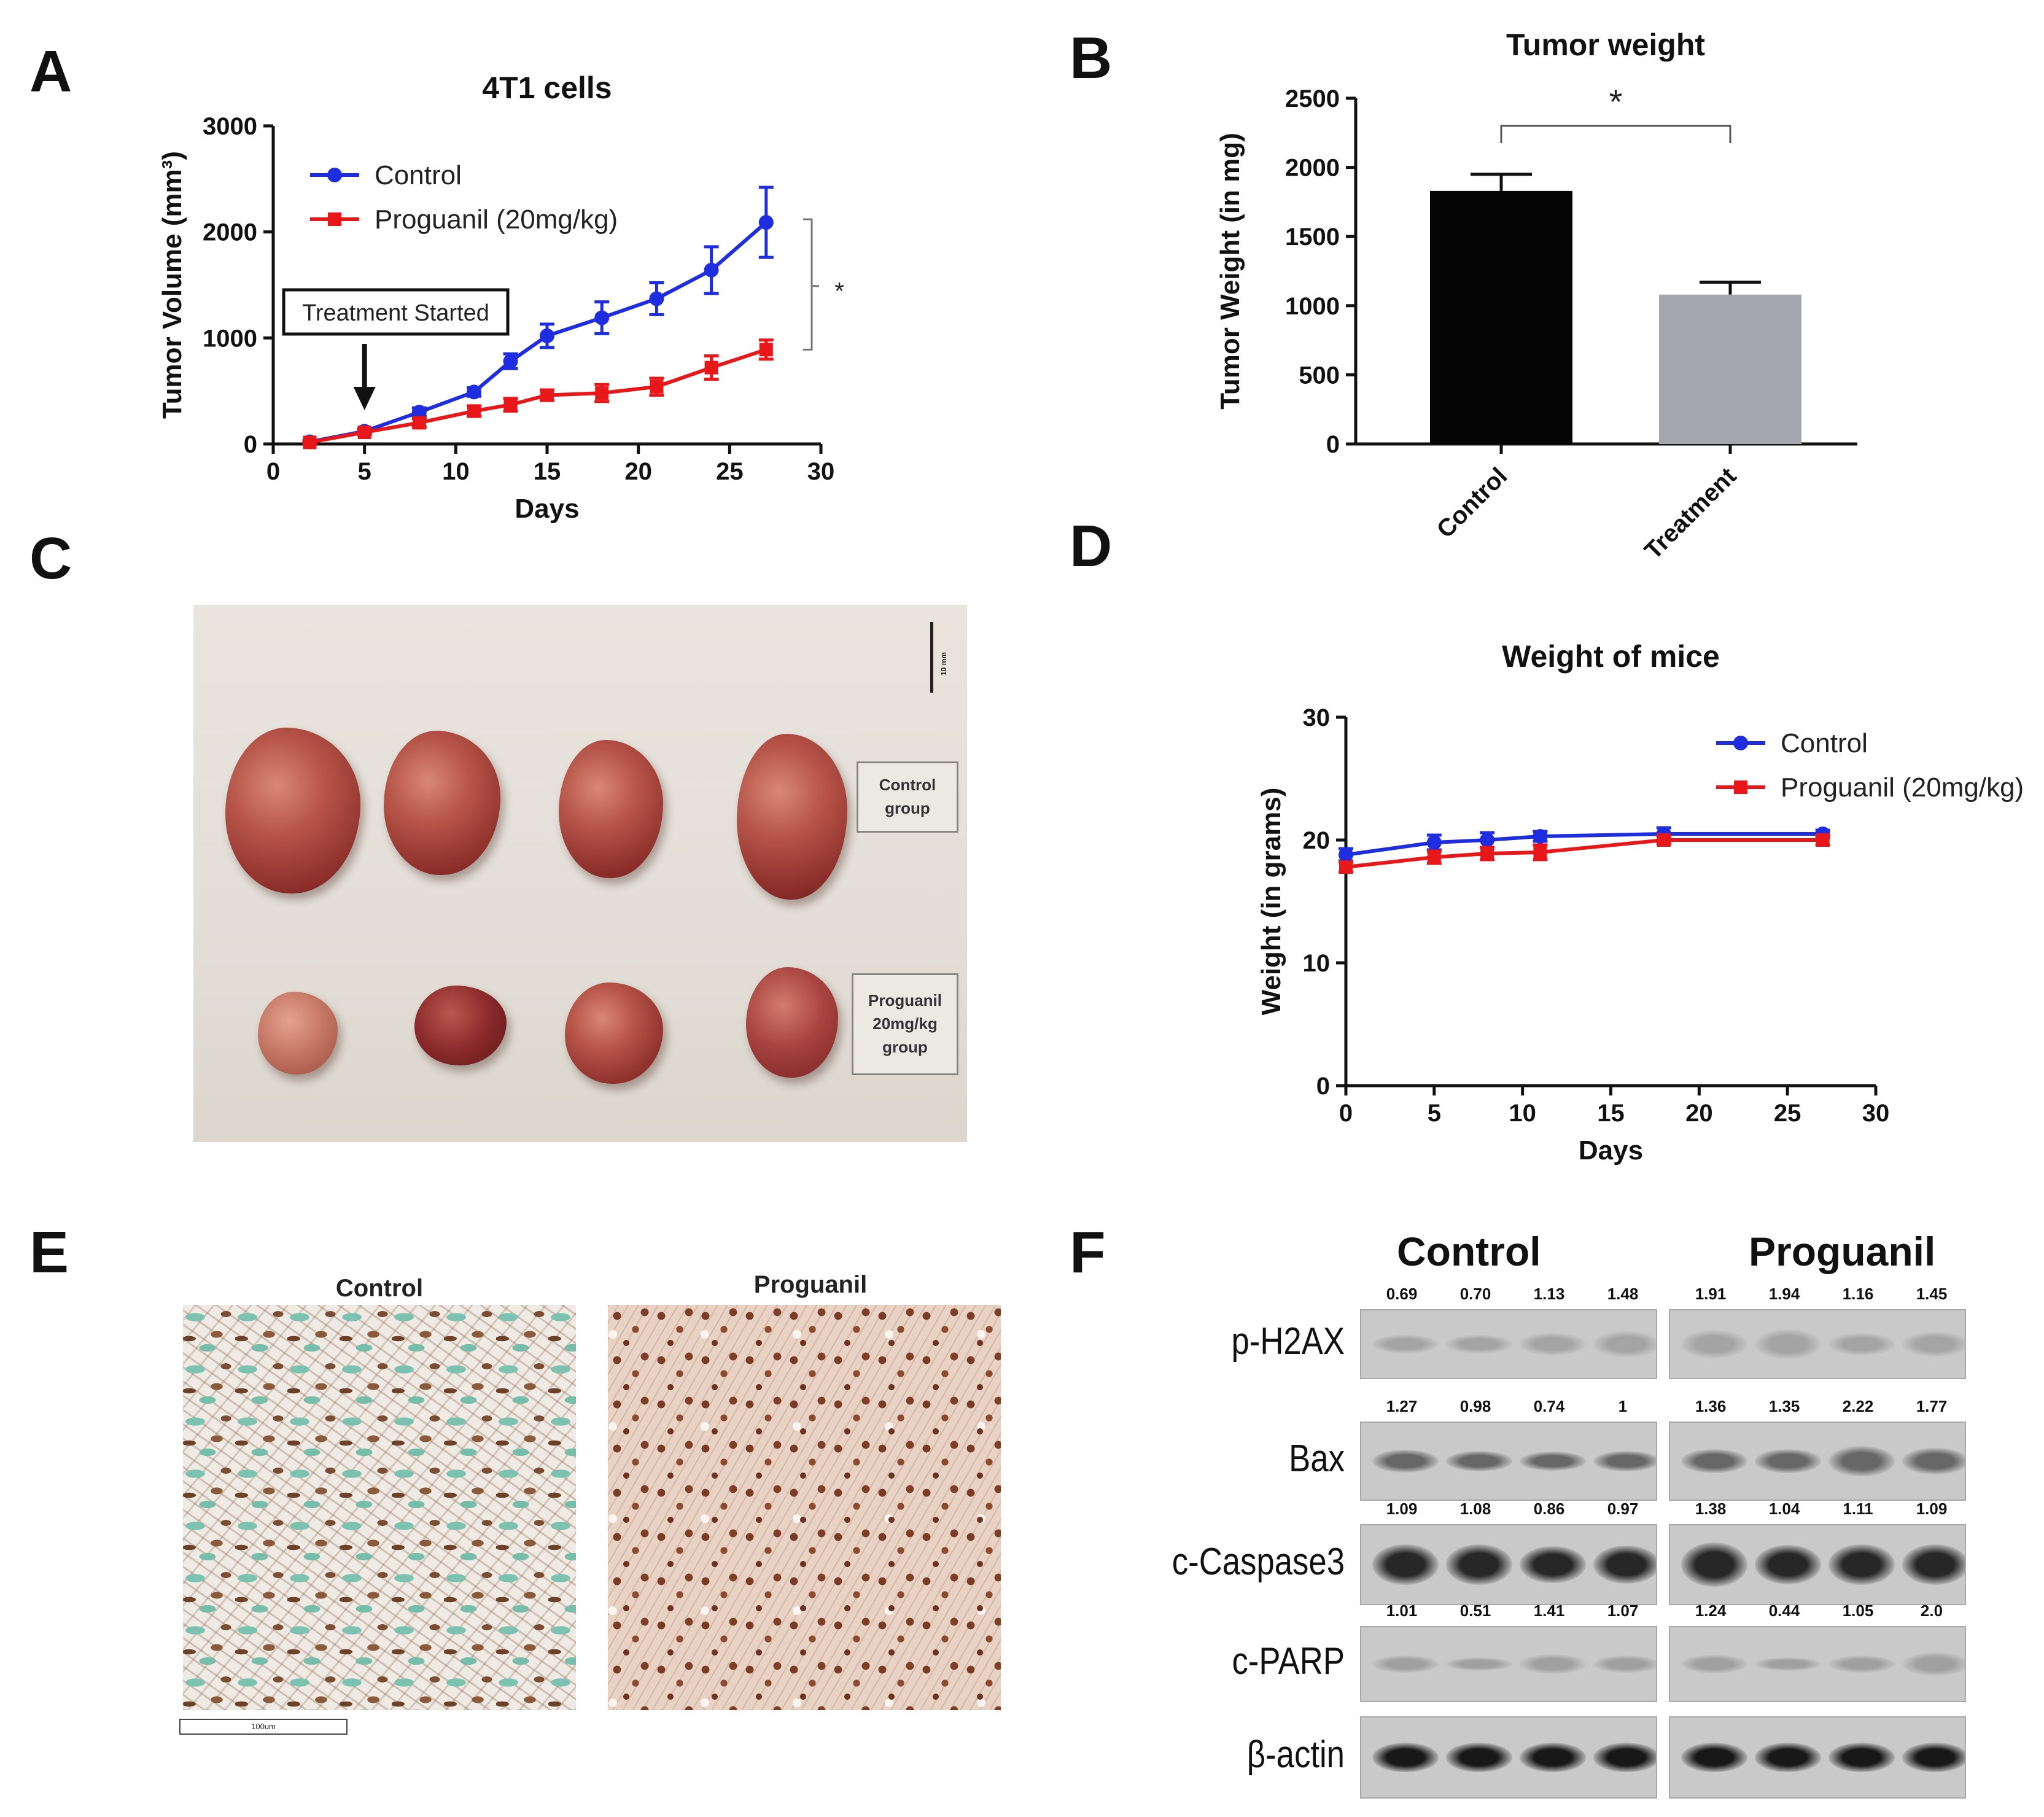  Describe the element at coordinates (1317, 717) in the screenshot. I see `y-tick-label: 30` at that location.